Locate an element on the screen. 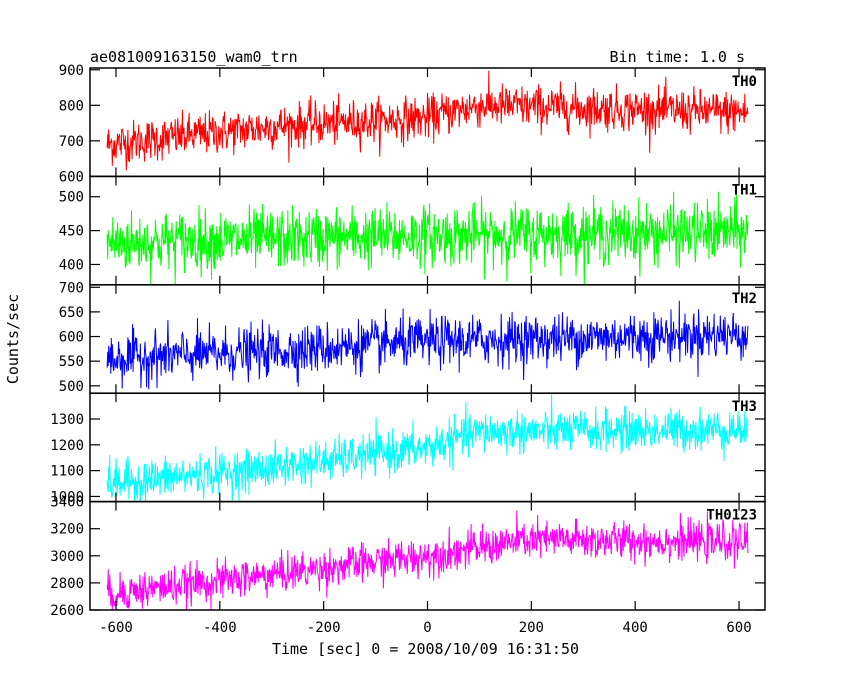 This screenshot has width=850, height=680. y-axis-label: Counts/sec is located at coordinates (13, 339).